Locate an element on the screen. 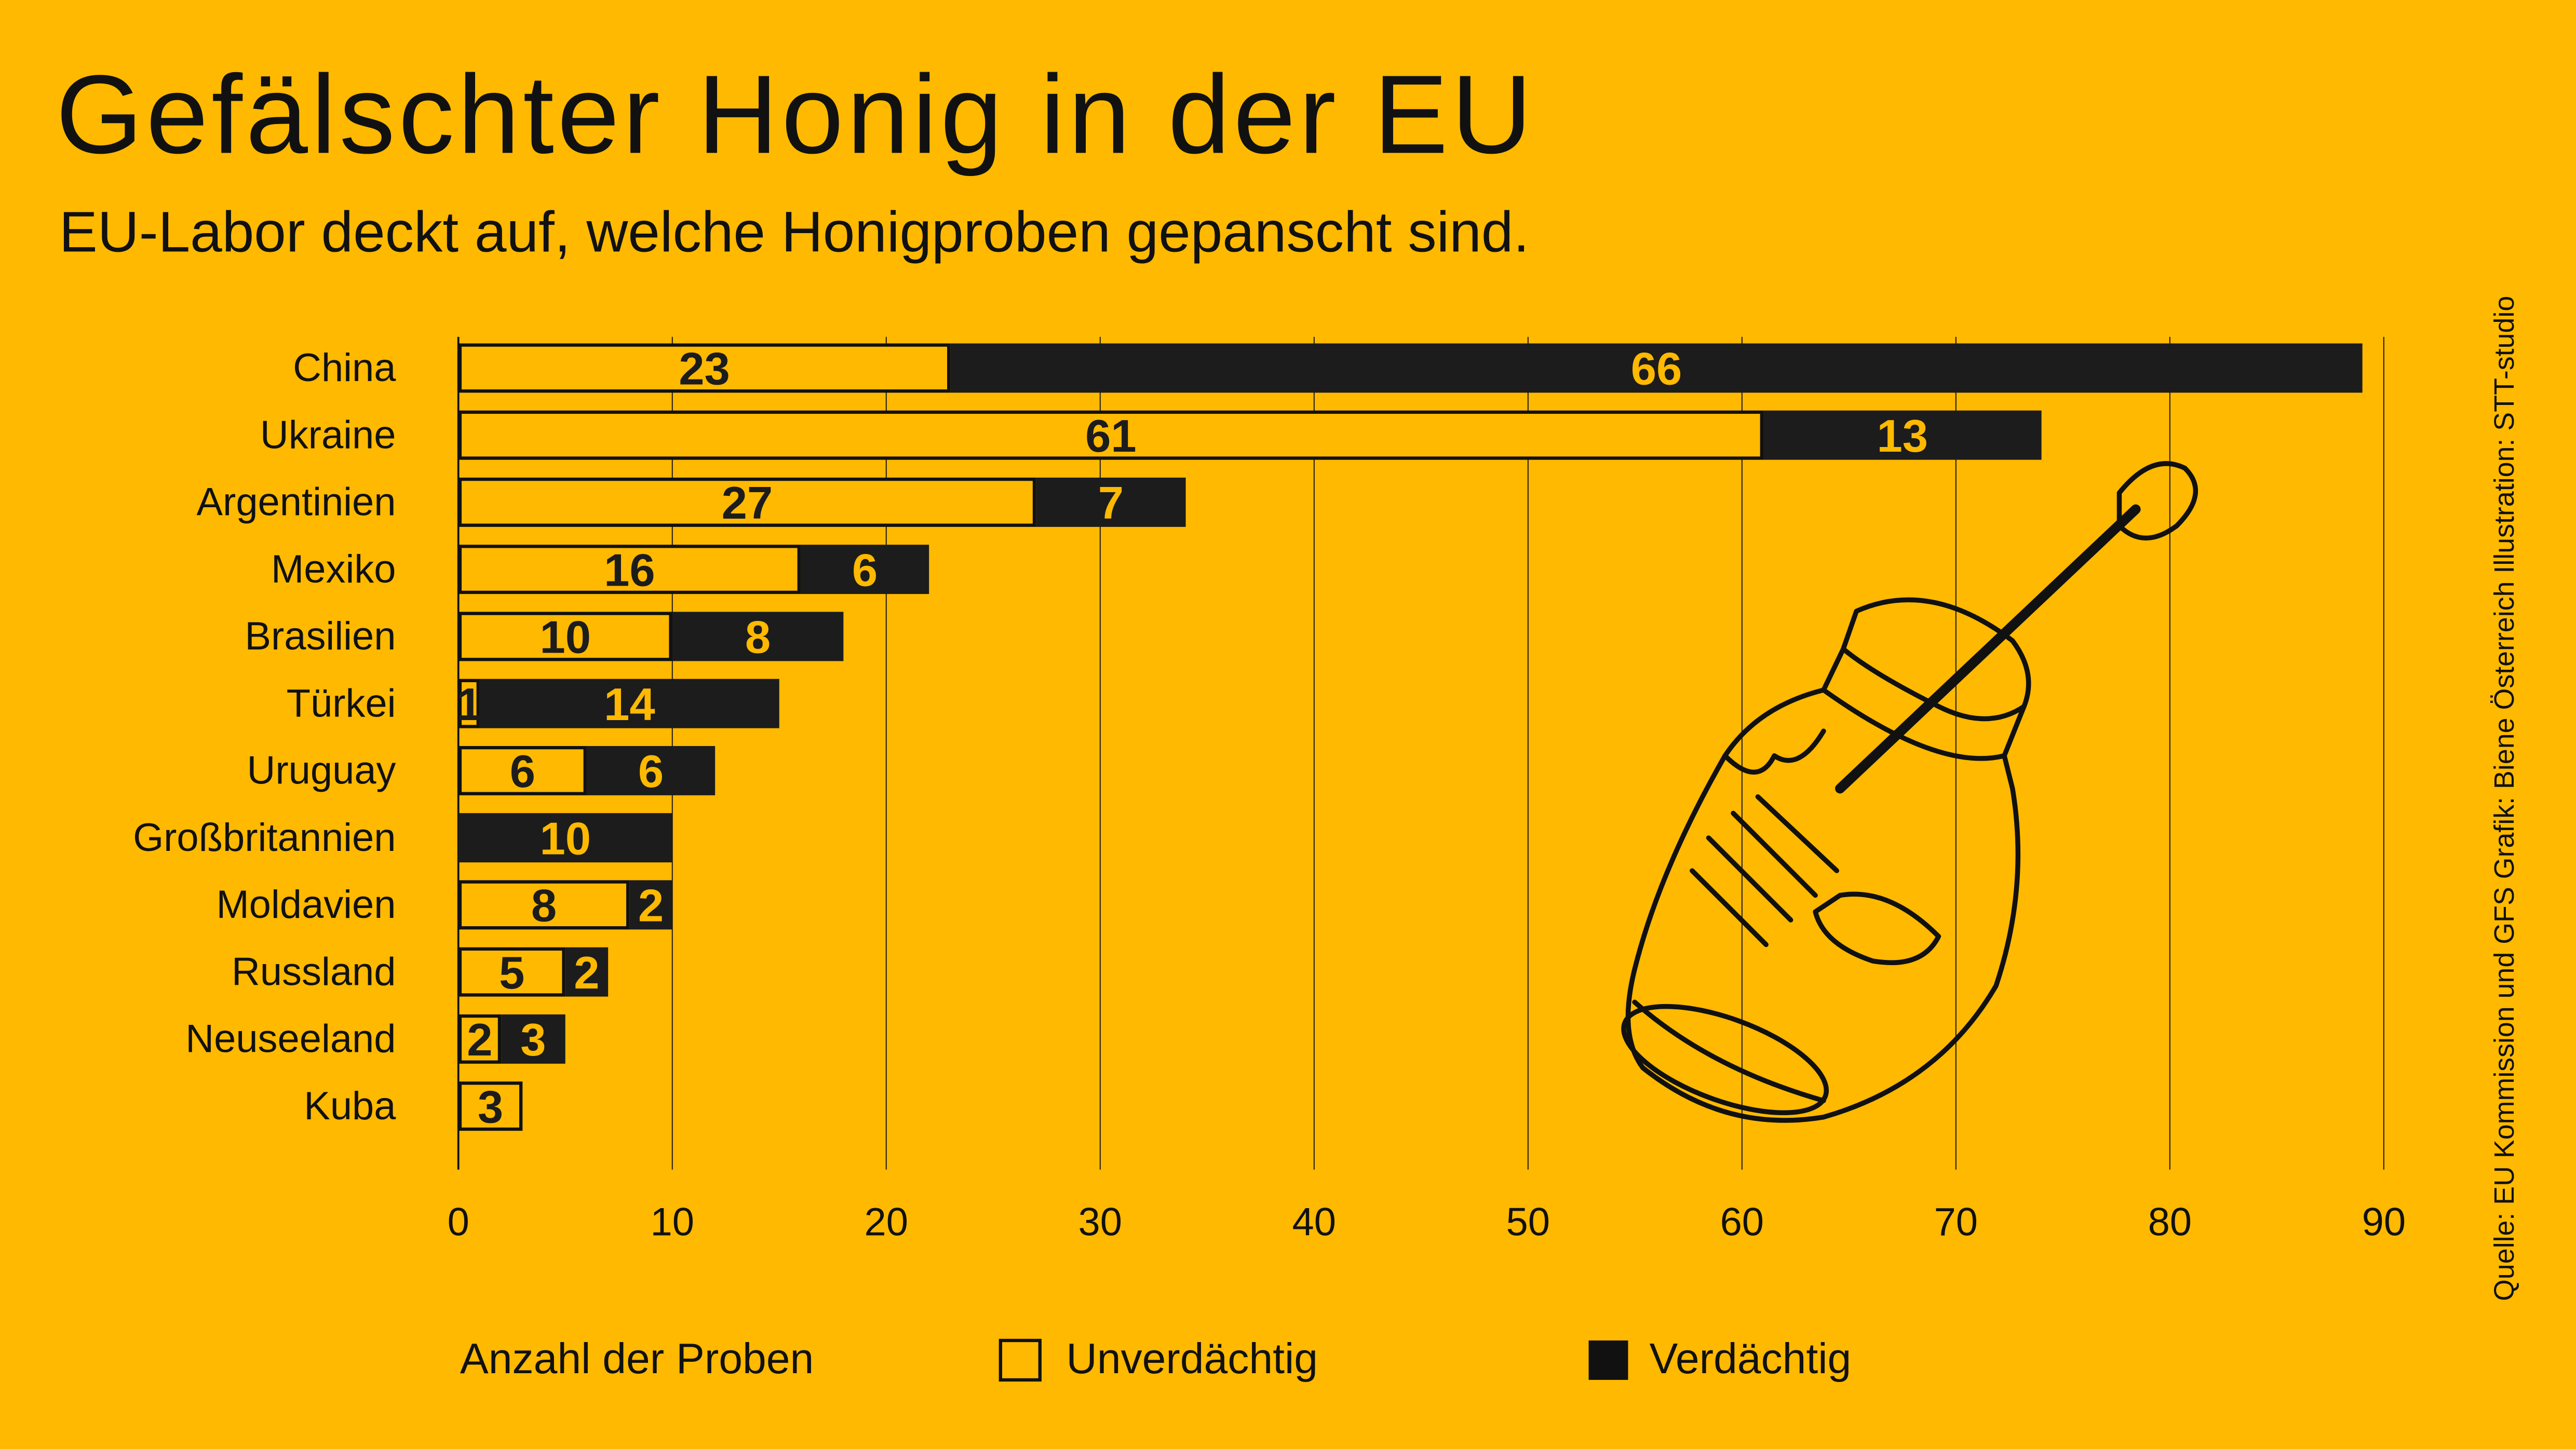 This screenshot has height=1449, width=2576. data-label-unsuspicious: 6 is located at coordinates (522, 771).